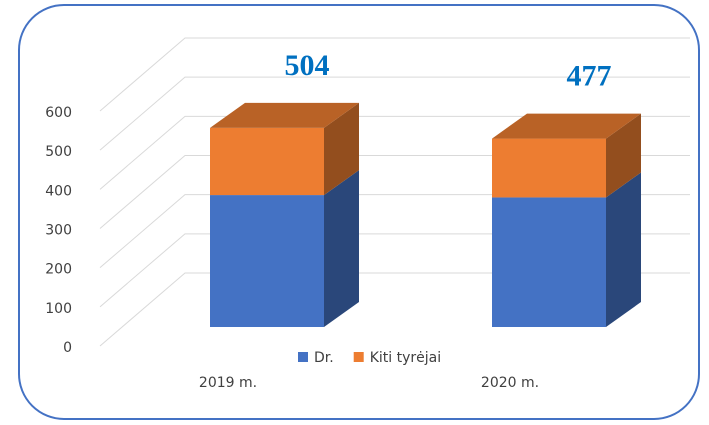 The image size is (709, 425). Describe the element at coordinates (589, 75) in the screenshot. I see `total-label: 477` at that location.